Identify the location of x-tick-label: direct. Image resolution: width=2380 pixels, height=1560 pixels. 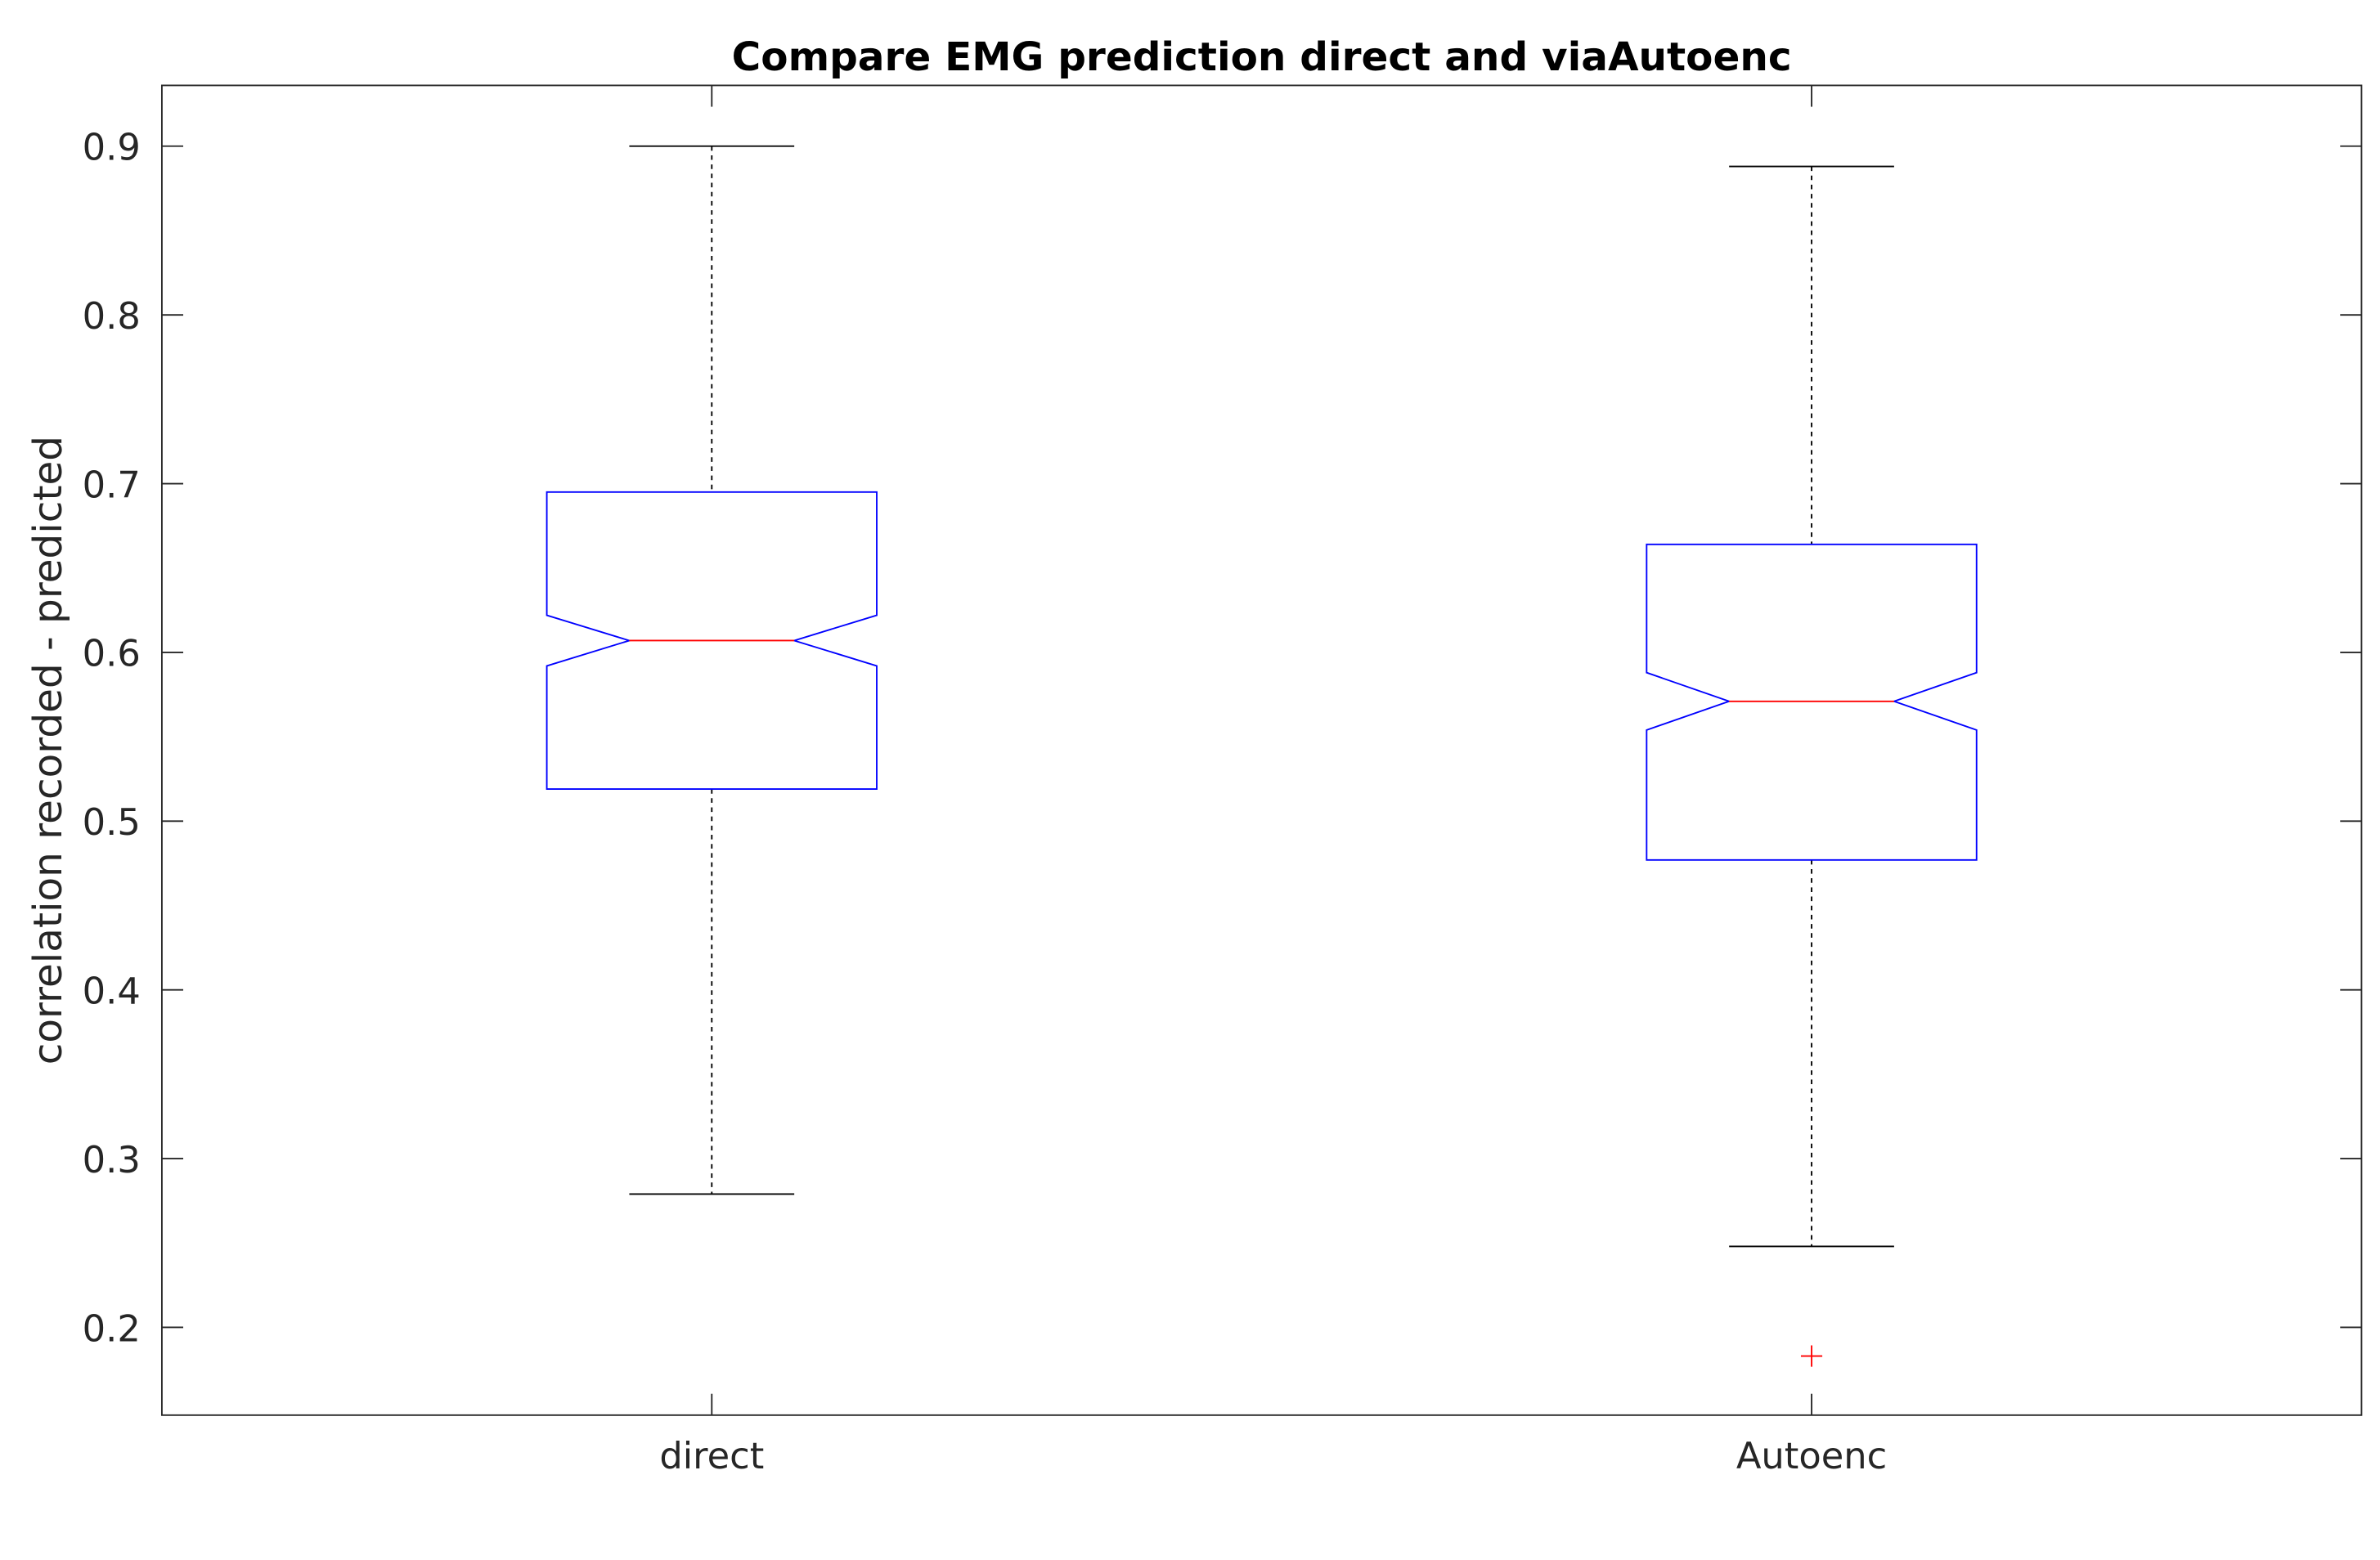
(712, 1456).